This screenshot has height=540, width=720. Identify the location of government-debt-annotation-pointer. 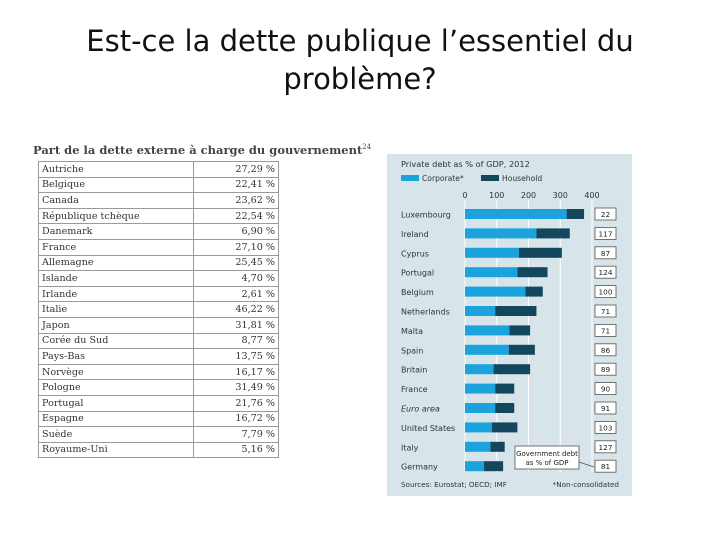
(586, 464).